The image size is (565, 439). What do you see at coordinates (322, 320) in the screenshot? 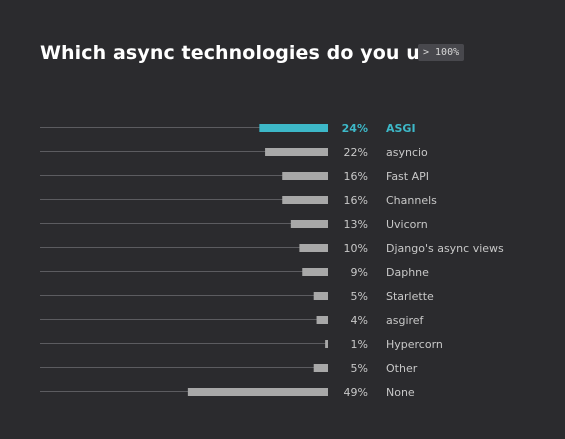
I see `bar-asgiref` at bounding box center [322, 320].